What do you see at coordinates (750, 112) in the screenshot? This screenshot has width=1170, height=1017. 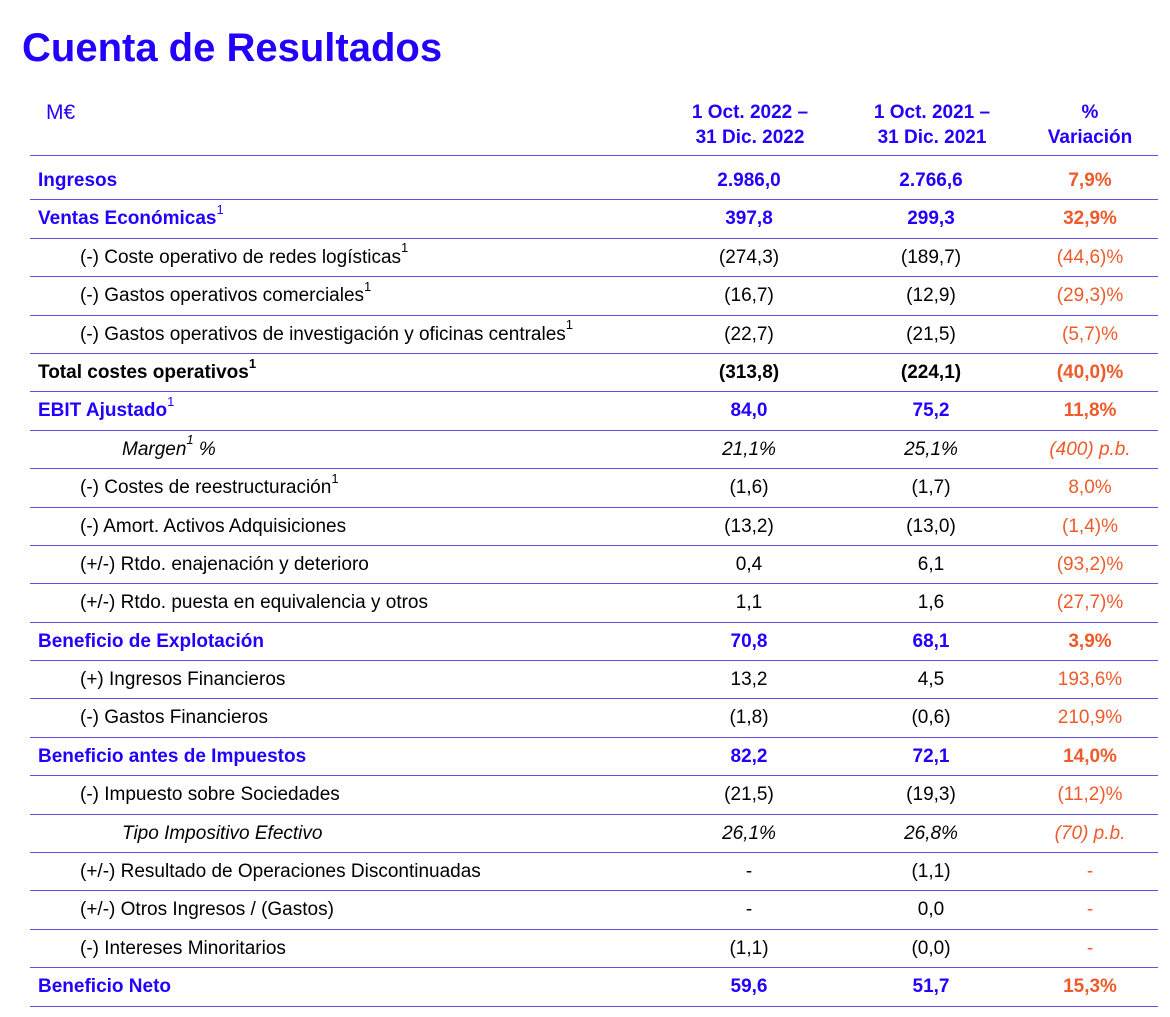 I see `column-header-2022-line1: 1 Oct. 2022 –` at bounding box center [750, 112].